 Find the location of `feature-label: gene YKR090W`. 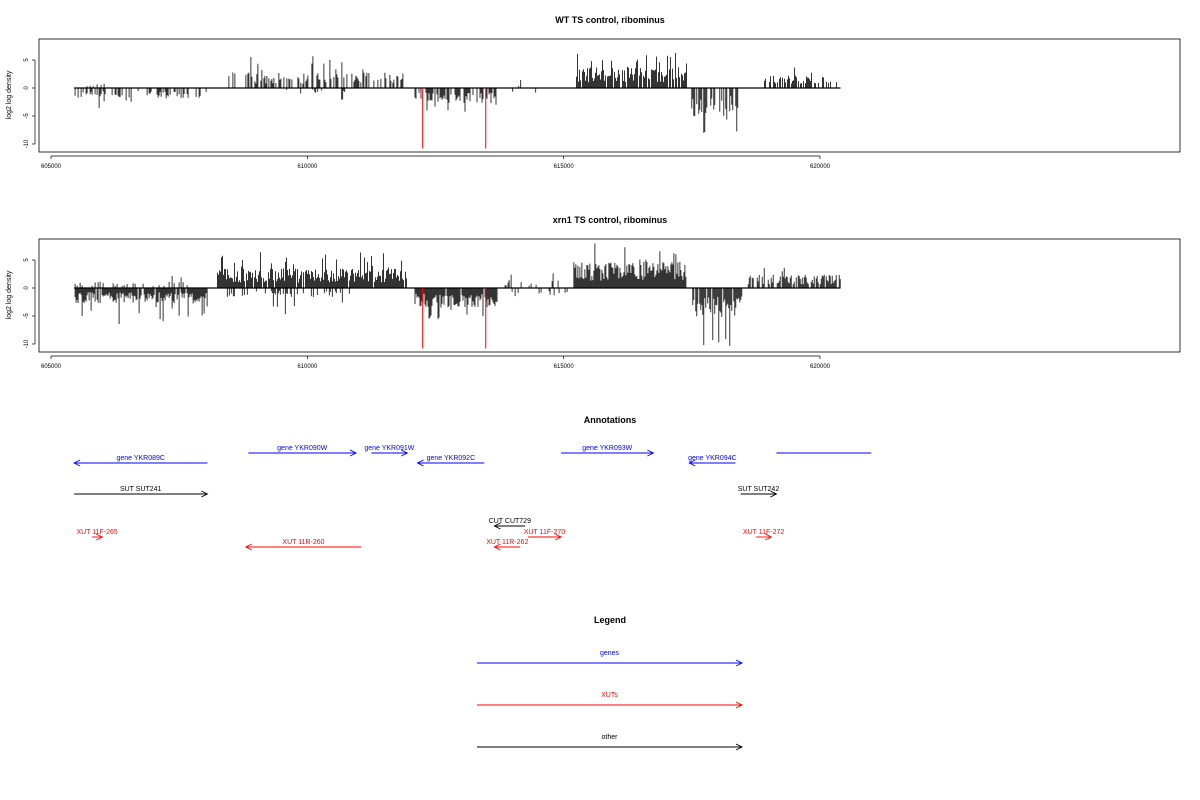

feature-label: gene YKR090W is located at coordinates (302, 448).